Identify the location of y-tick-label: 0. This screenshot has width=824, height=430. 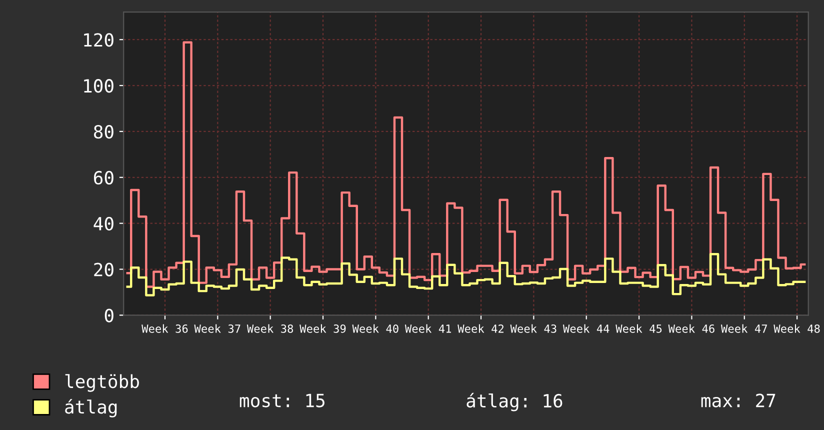
(109, 315).